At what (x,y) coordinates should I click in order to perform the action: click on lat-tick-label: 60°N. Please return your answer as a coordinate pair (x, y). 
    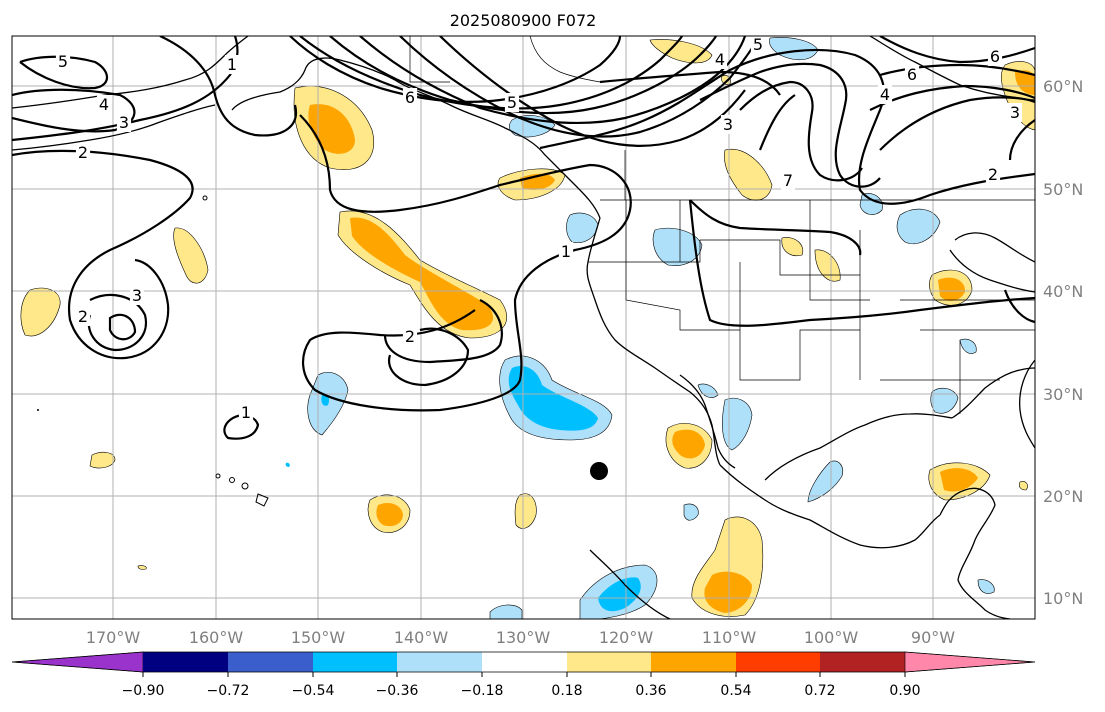
    Looking at the image, I should click on (1063, 86).